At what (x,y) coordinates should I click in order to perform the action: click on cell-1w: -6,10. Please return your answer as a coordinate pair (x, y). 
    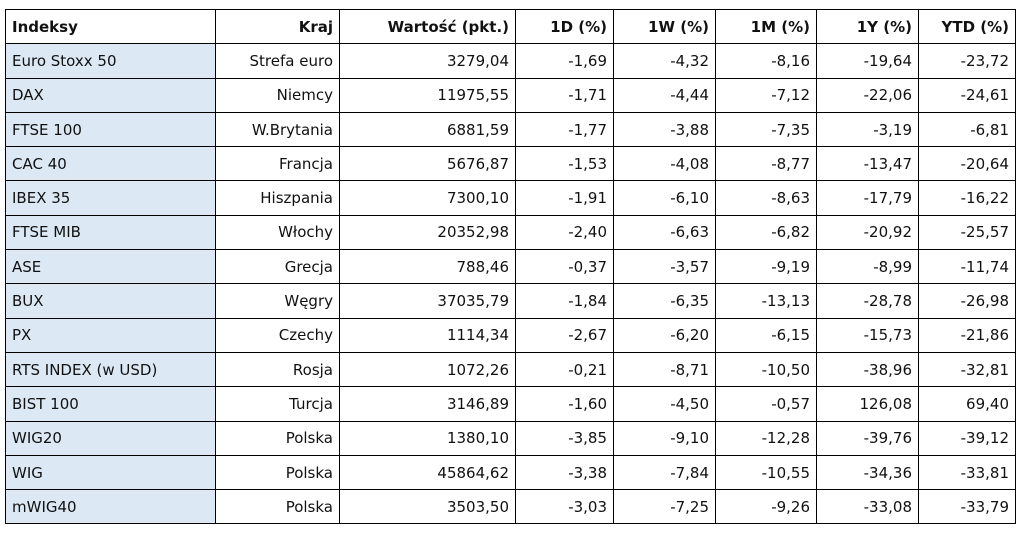
    Looking at the image, I should click on (664, 198).